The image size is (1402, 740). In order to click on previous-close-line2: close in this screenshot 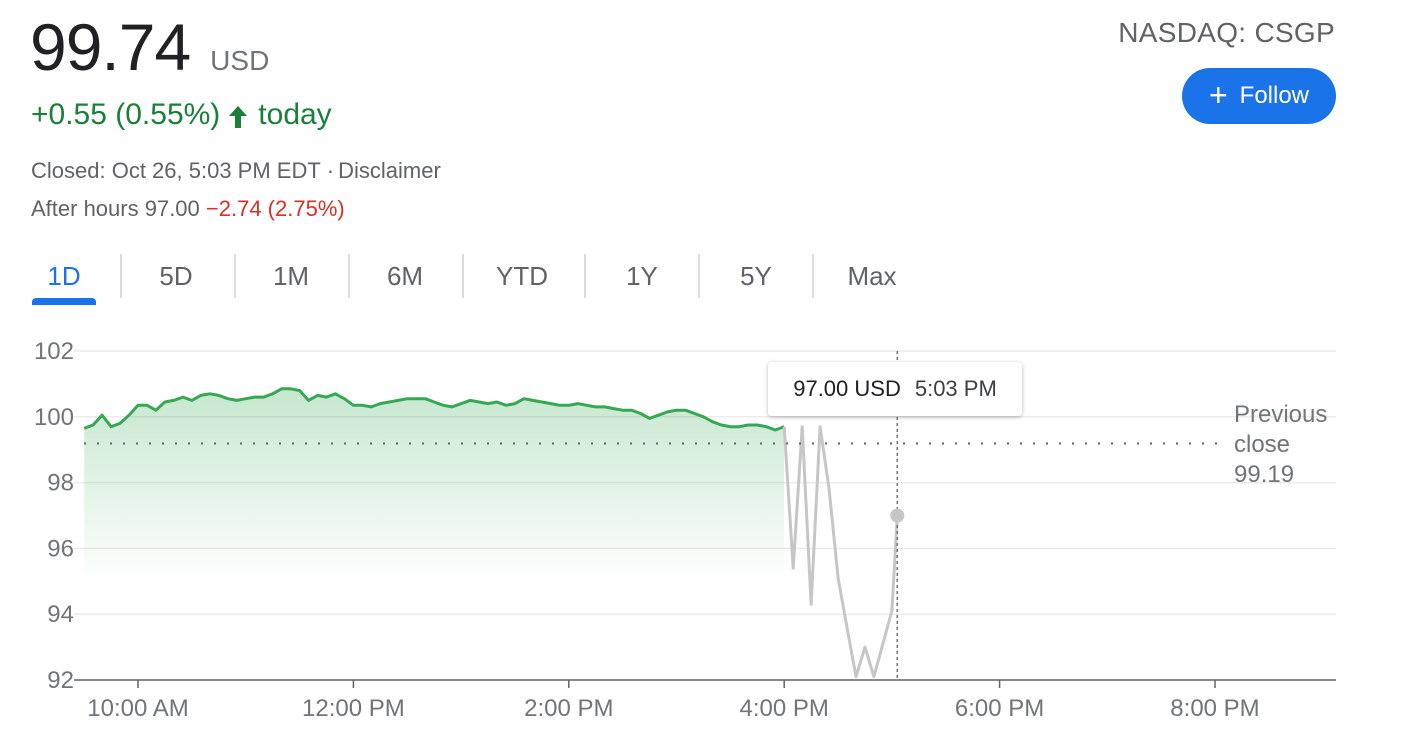, I will do `click(1262, 444)`.